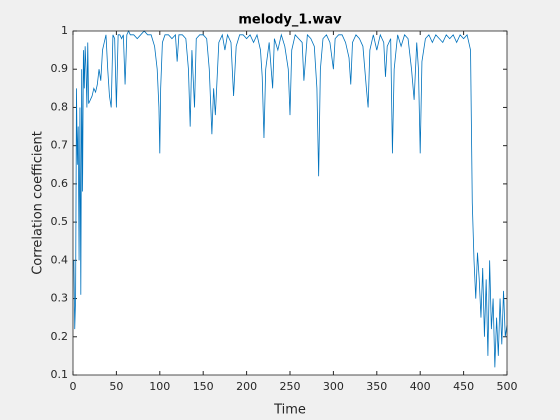  Describe the element at coordinates (376, 386) in the screenshot. I see `x-tick-label: 350` at that location.